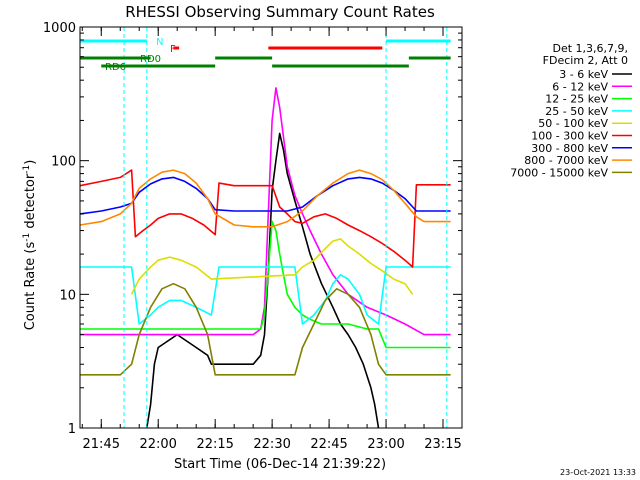  I want to click on legend-entry-label: 3 - 6 keV, so click(583, 74).